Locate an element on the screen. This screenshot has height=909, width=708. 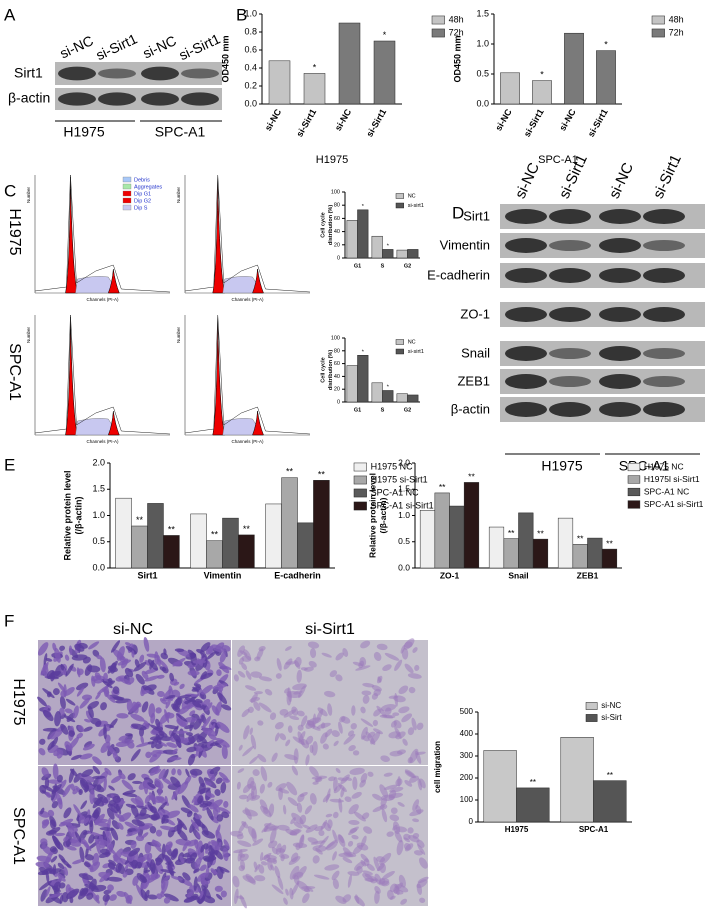
y-tick-label: 20 is located at coordinates (337, 390).